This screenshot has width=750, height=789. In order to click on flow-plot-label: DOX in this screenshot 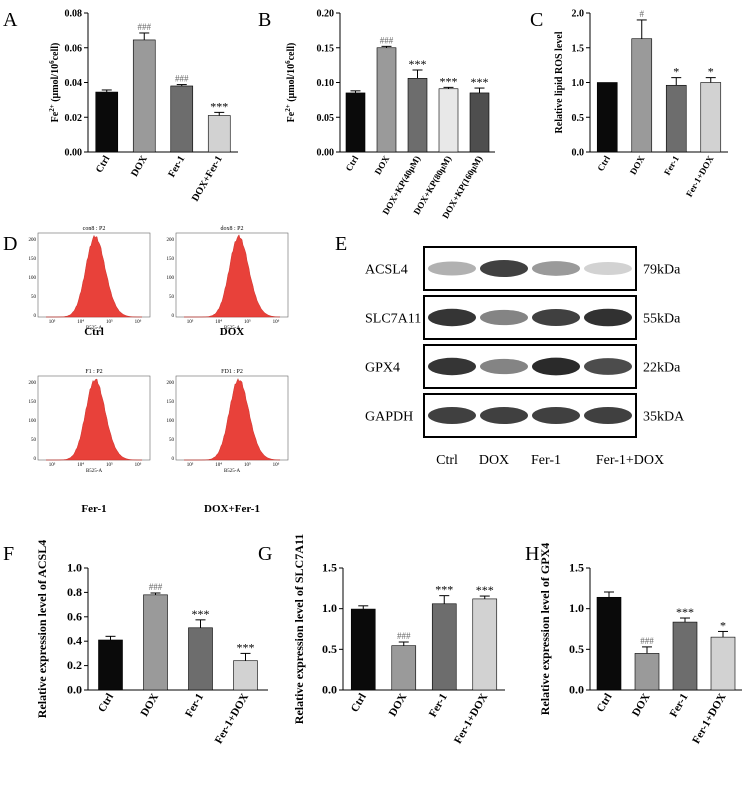, I will do `click(232, 332)`.